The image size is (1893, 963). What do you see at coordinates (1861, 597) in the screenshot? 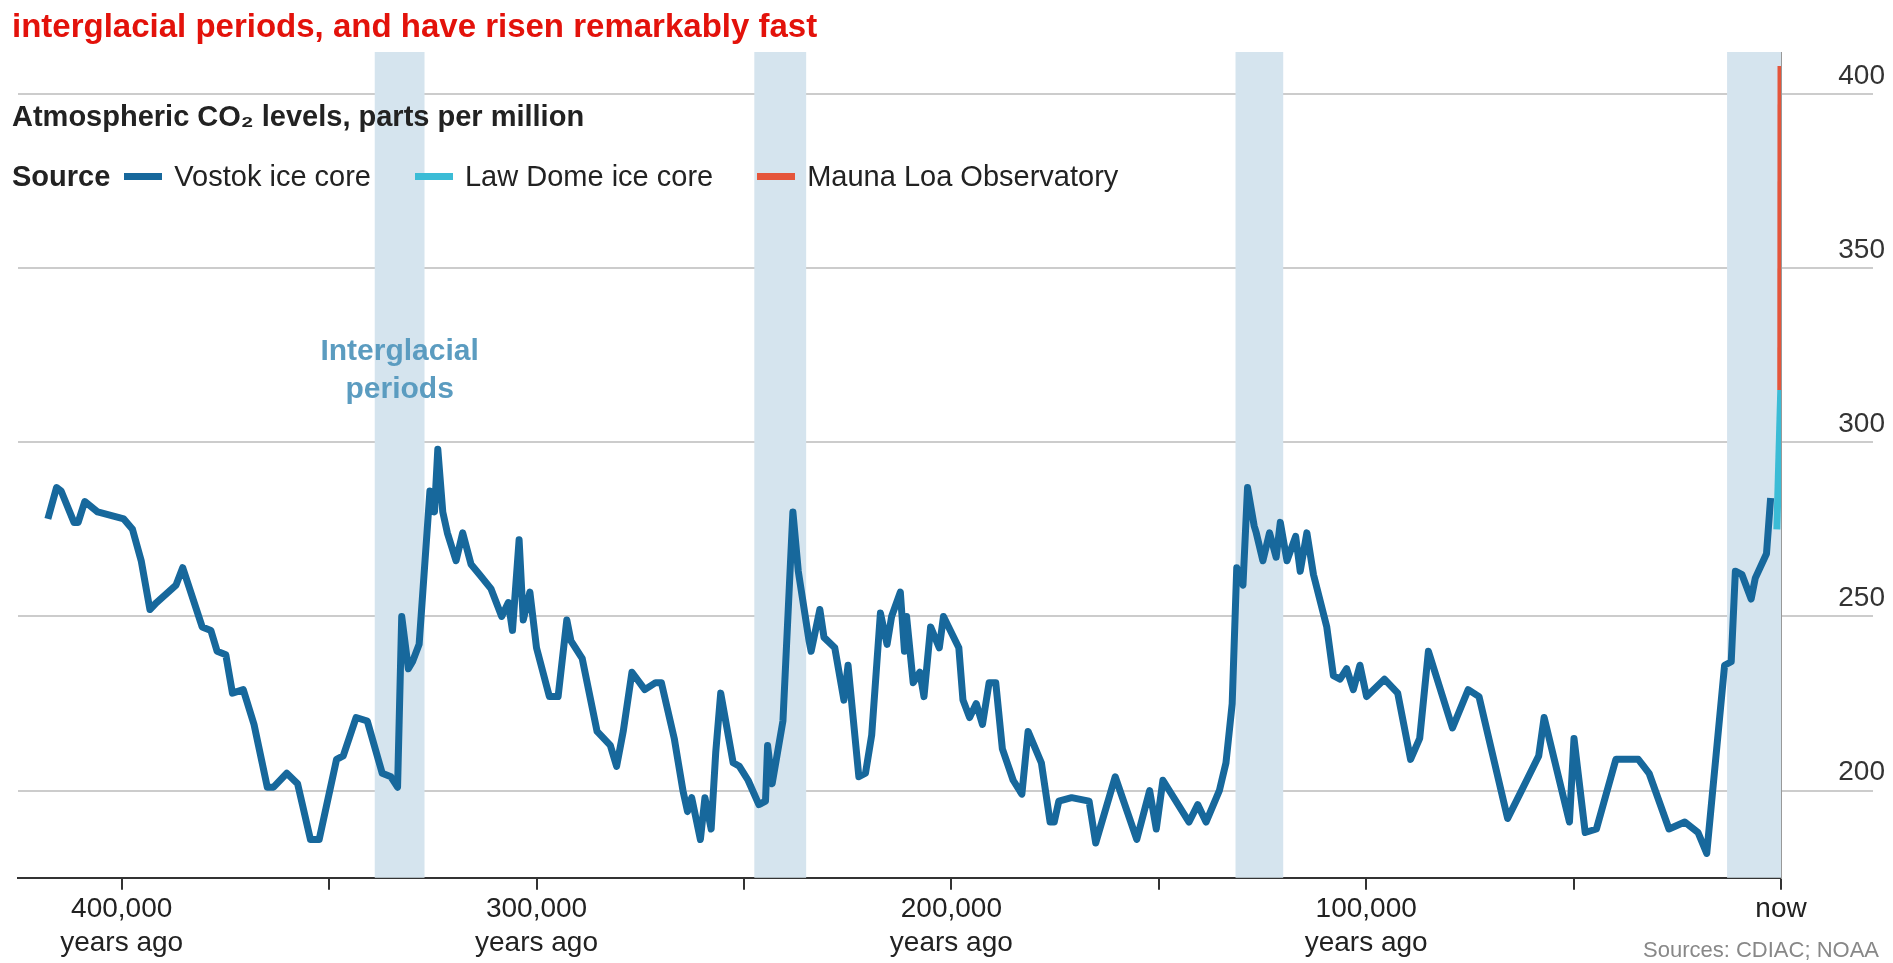
I see `y-tick-label: 250` at bounding box center [1861, 597].